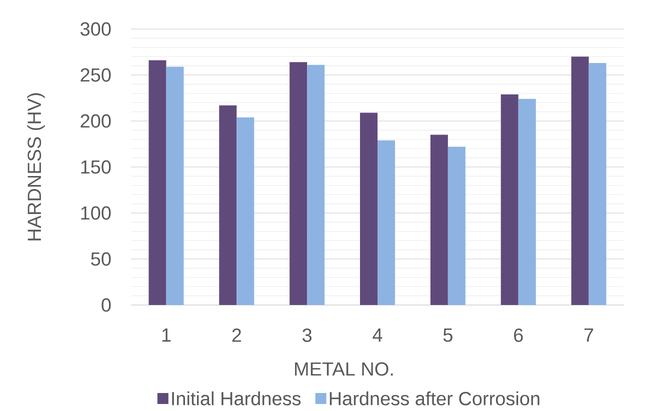 The height and width of the screenshot is (411, 654). Describe the element at coordinates (95, 121) in the screenshot. I see `y-tick-label: 200` at that location.